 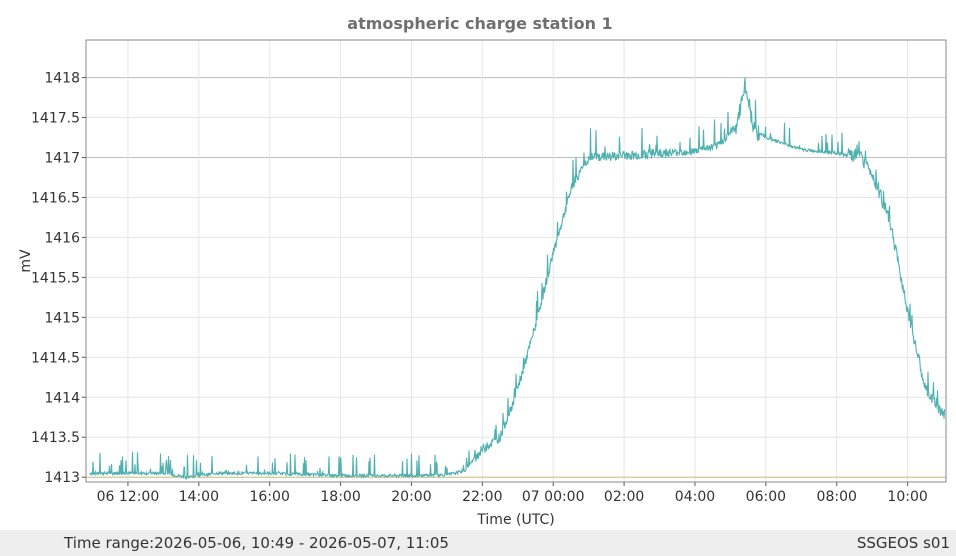 What do you see at coordinates (62, 398) in the screenshot?
I see `y-tick-label: 1414` at bounding box center [62, 398].